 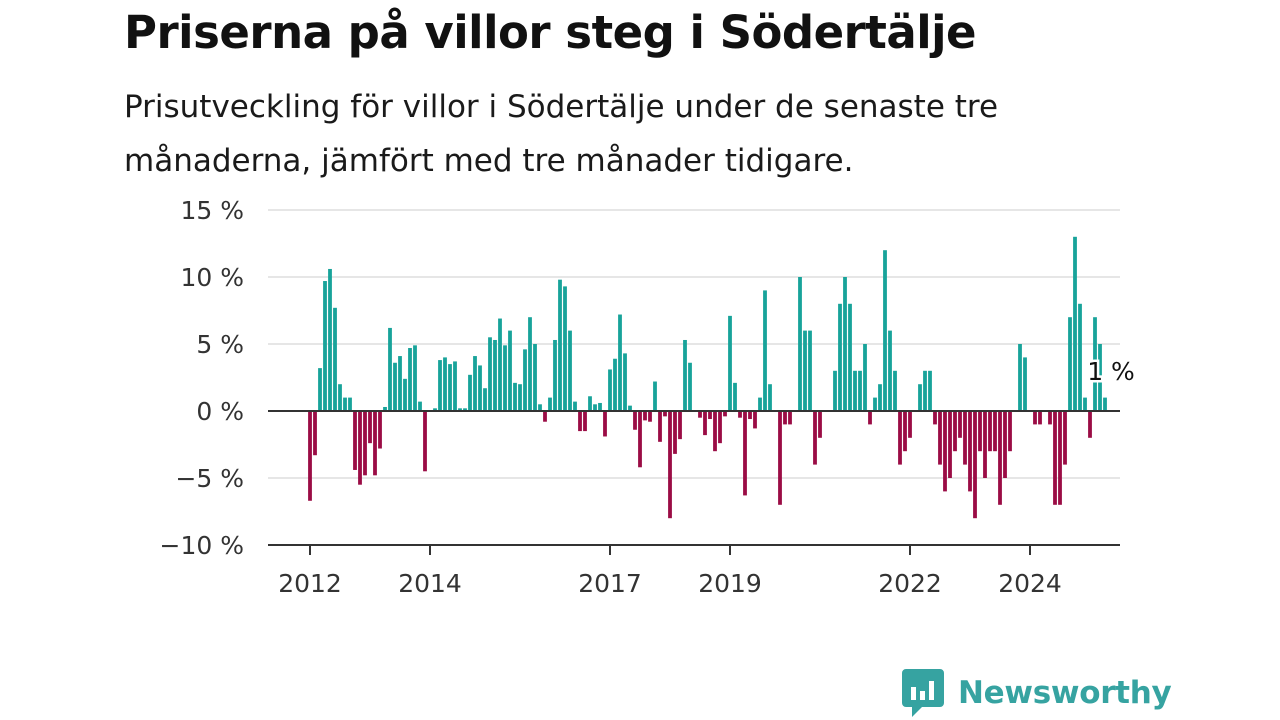 What do you see at coordinates (550, 32) in the screenshot?
I see `chart-title: Priserna på villor steg i Södertälje` at bounding box center [550, 32].